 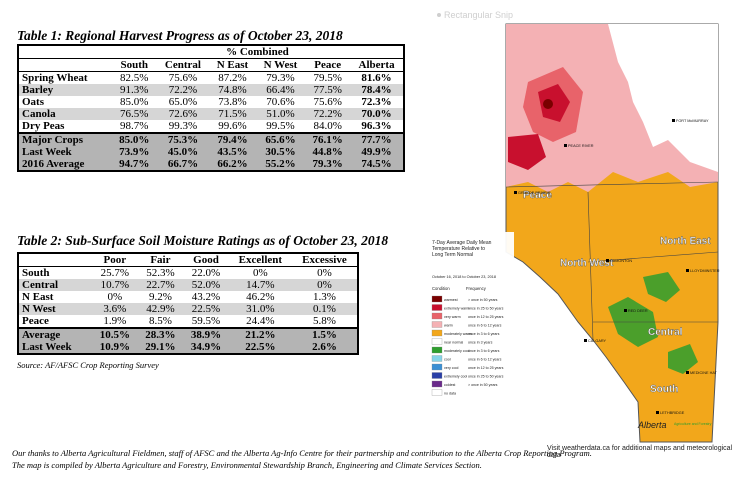 I want to click on table1-col-header: Central, so click(x=183, y=65).